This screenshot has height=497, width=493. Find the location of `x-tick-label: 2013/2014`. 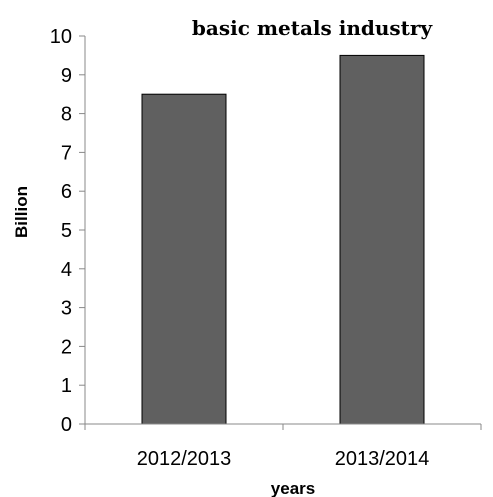

x-tick-label: 2013/2014 is located at coordinates (382, 459).